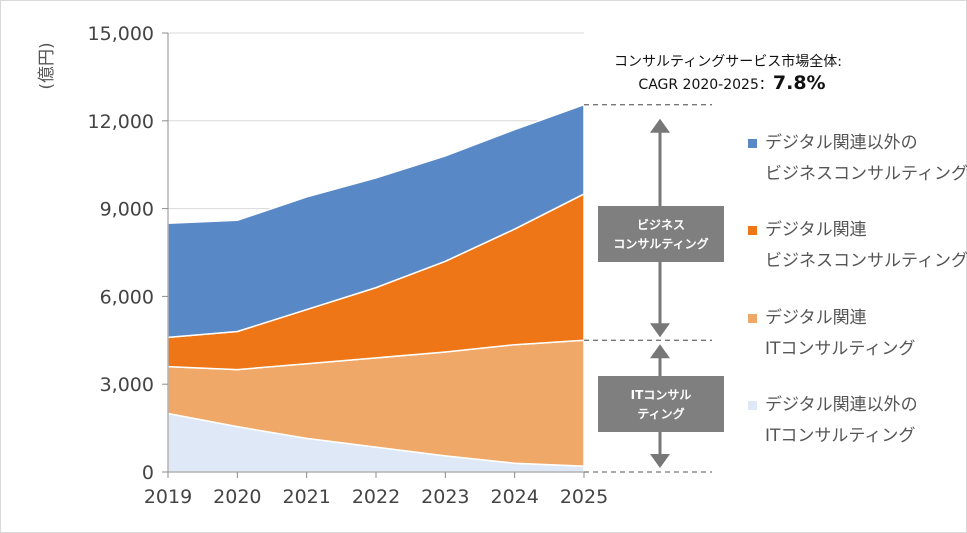  I want to click on cagr-line: CAGR 2020-2025：7.8%, so click(731, 83).